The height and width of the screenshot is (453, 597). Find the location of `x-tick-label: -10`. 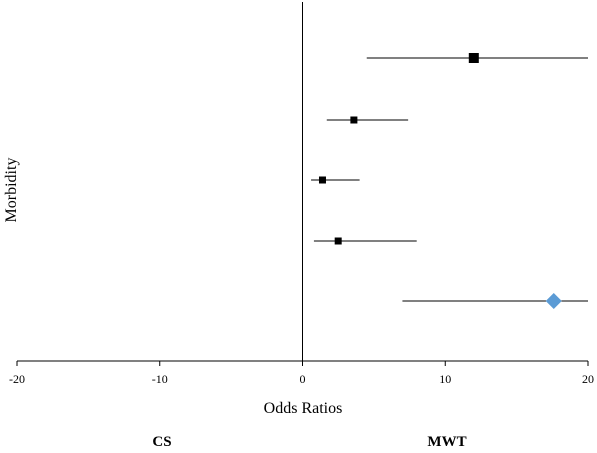

x-tick-label: -10 is located at coordinates (160, 379).